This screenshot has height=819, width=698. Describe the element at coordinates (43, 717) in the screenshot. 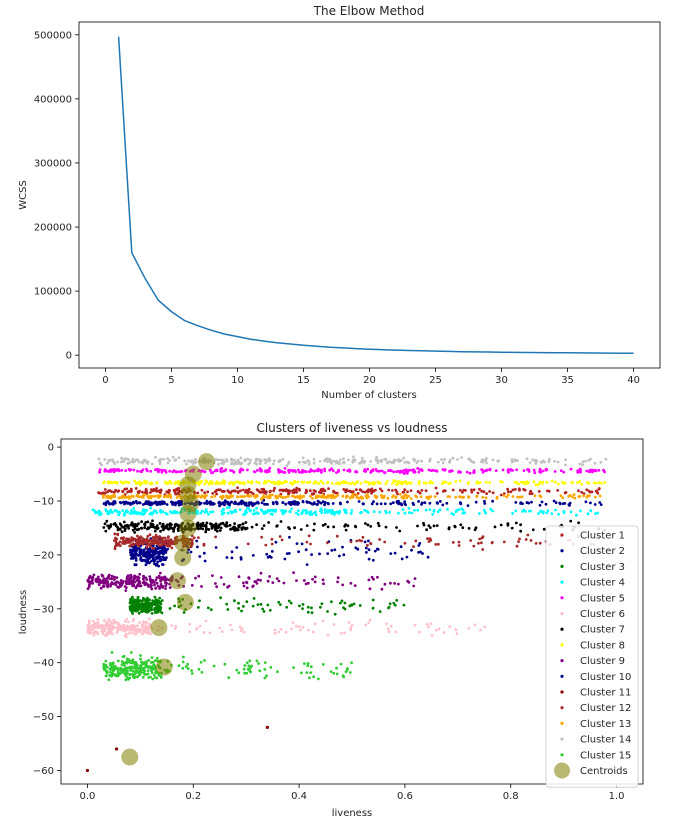

I see `scatter-y-tick-label: −50` at that location.